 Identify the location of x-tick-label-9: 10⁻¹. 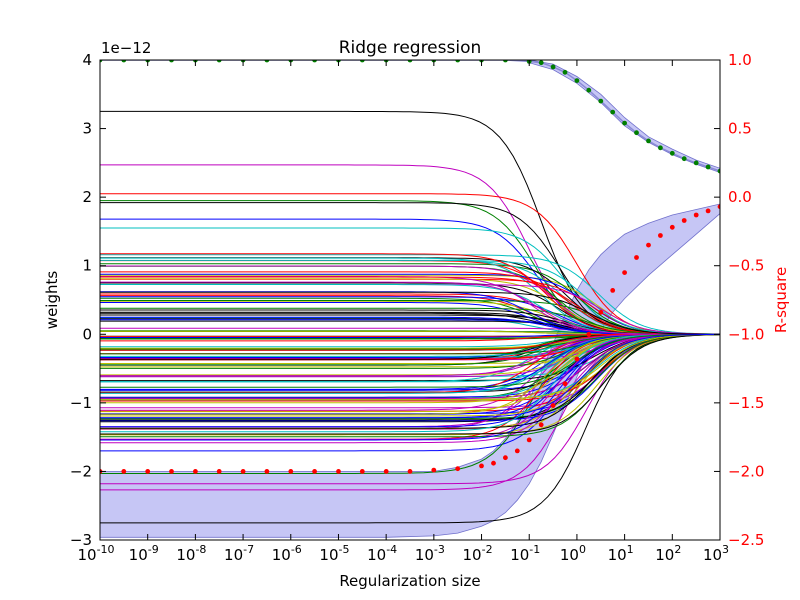
(525, 553).